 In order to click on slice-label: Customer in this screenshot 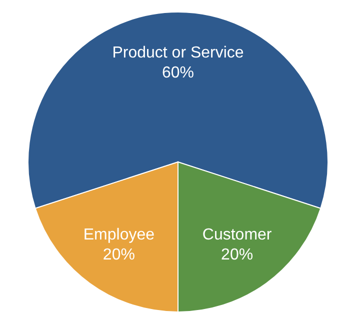, I will do `click(237, 235)`.